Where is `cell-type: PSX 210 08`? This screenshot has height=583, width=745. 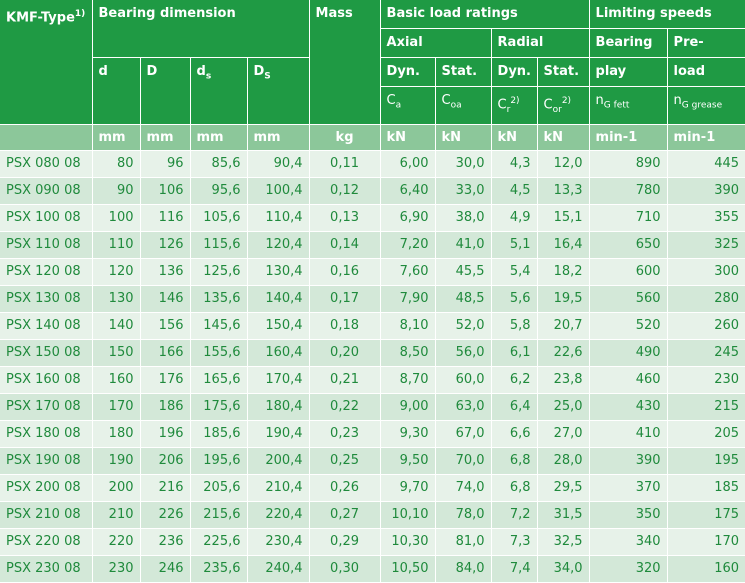
cell-type: PSX 210 08 is located at coordinates (46, 515).